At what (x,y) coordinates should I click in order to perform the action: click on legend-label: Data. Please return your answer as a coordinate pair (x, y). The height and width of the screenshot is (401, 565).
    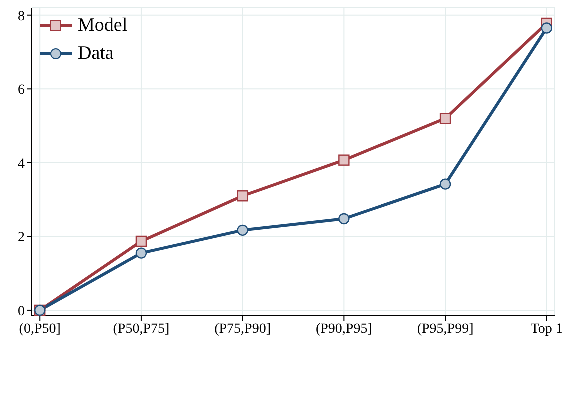
    Looking at the image, I should click on (96, 54).